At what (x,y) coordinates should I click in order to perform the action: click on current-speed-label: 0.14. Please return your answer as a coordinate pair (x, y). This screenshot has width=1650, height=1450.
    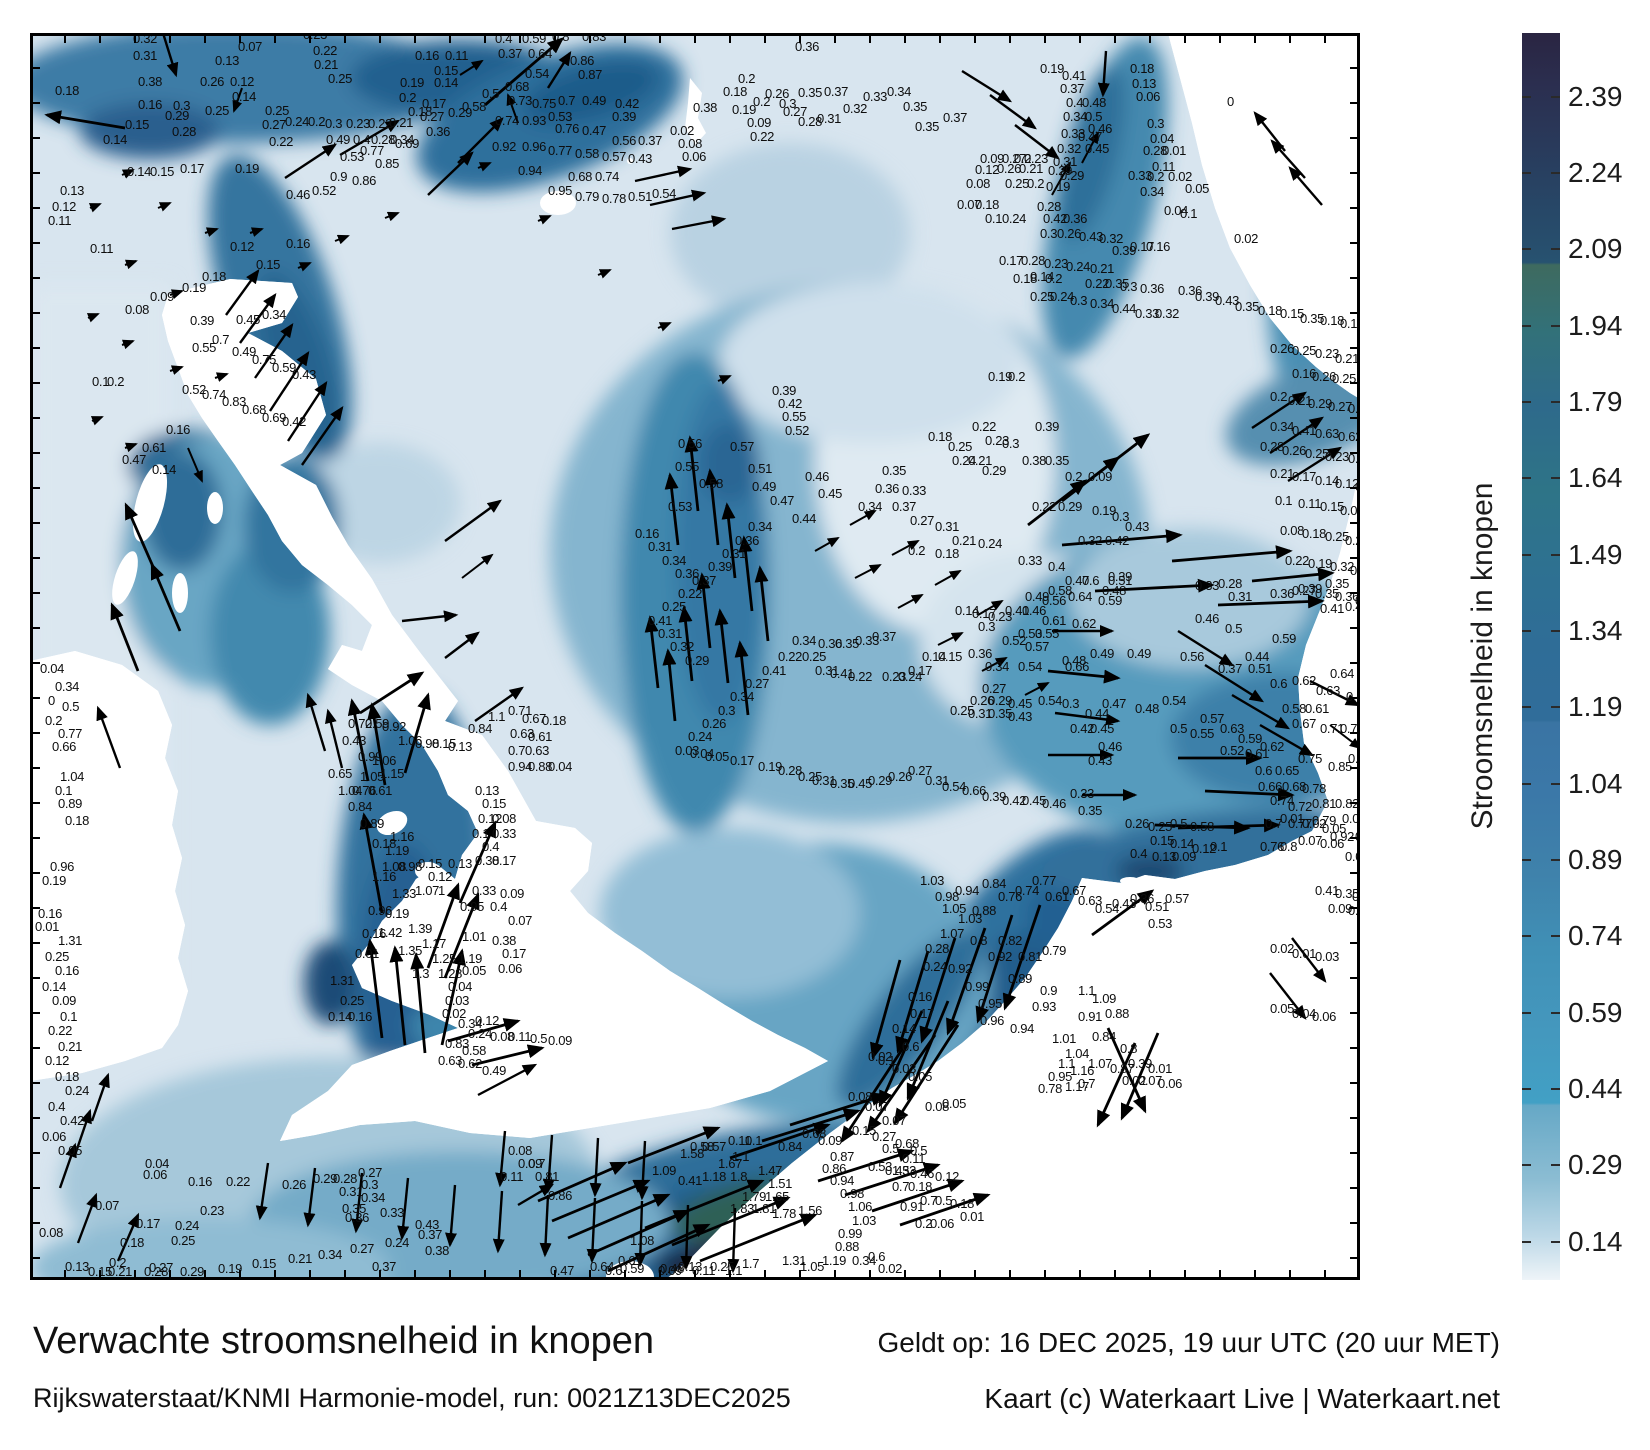
    Looking at the image, I should click on (1182, 843).